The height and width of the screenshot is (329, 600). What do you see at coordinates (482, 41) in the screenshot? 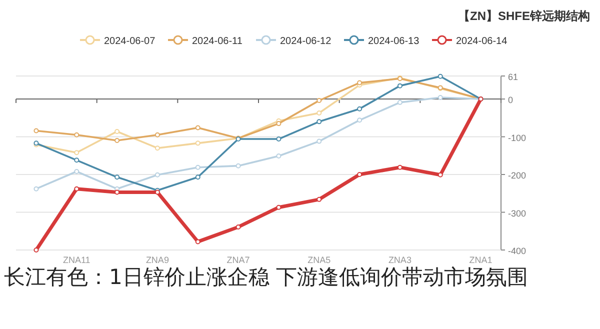
I see `legend-label: 2024-06-14` at bounding box center [482, 41].